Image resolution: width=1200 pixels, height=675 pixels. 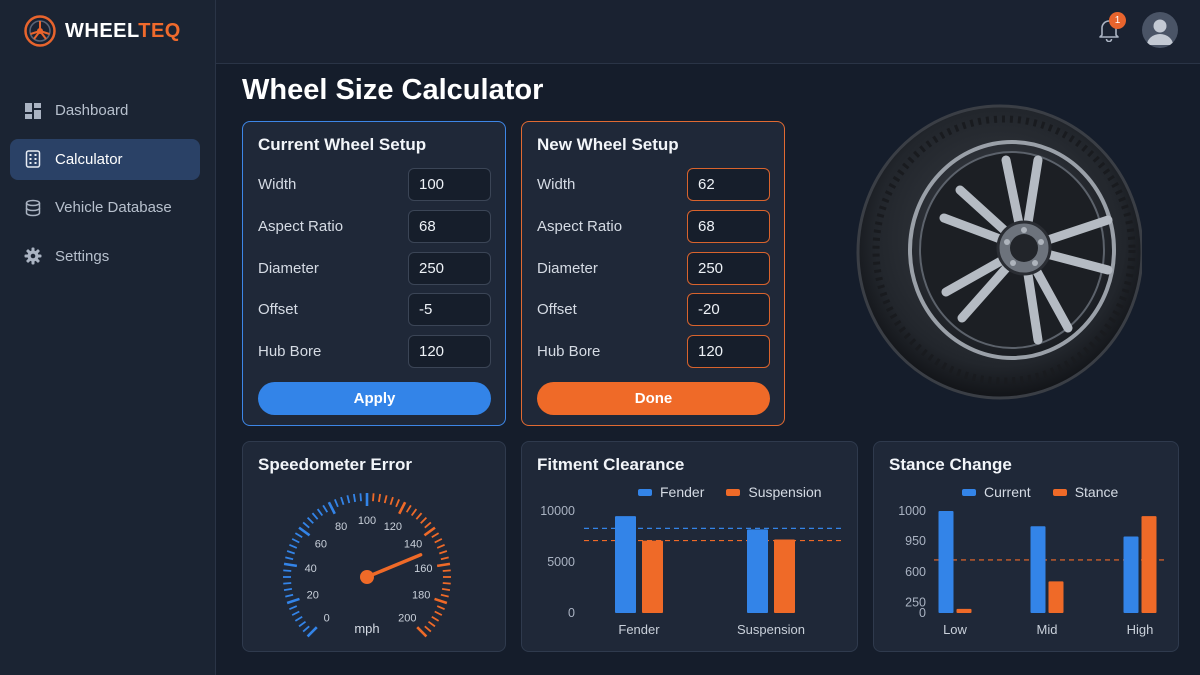 What do you see at coordinates (915, 572) in the screenshot?
I see `y-tick-label: 600` at bounding box center [915, 572].